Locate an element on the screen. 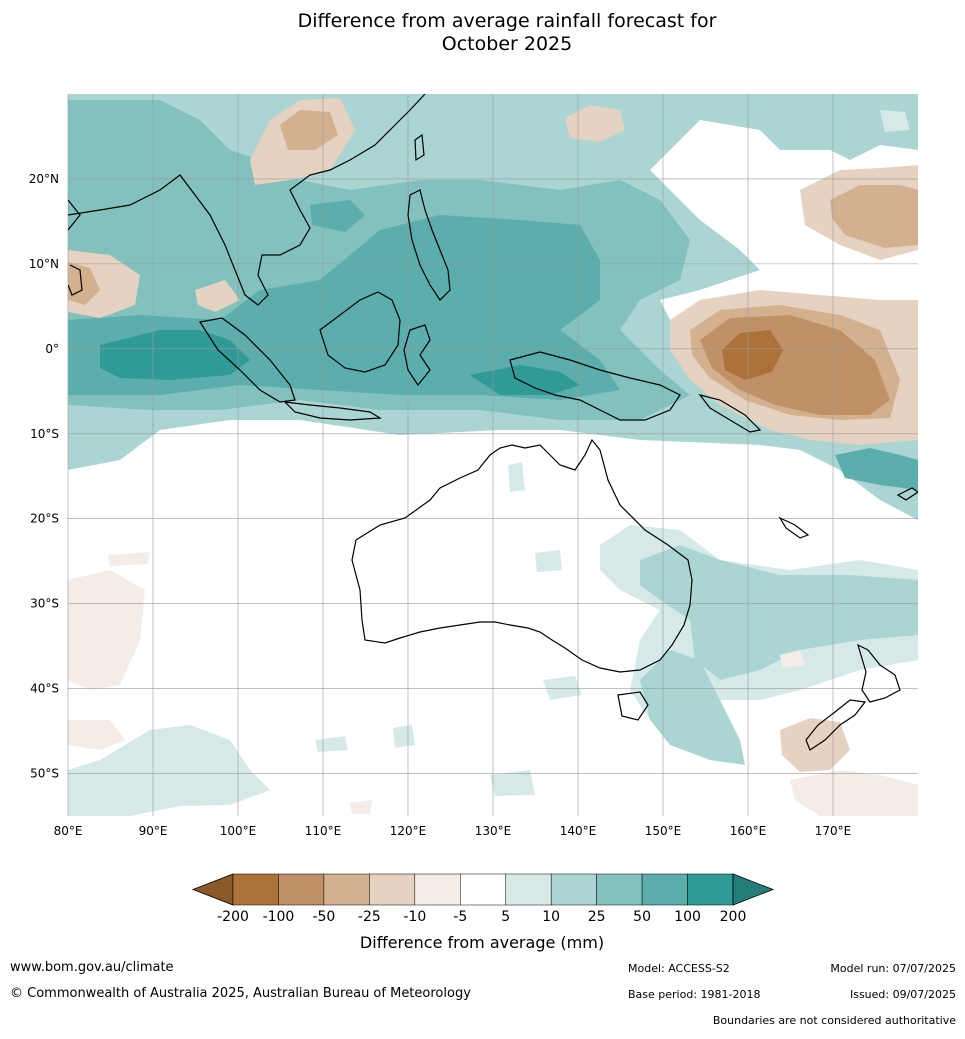 Image resolution: width=965 pixels, height=1039 pixels. base-period-label: Base period: 1981-2018 is located at coordinates (694, 994).